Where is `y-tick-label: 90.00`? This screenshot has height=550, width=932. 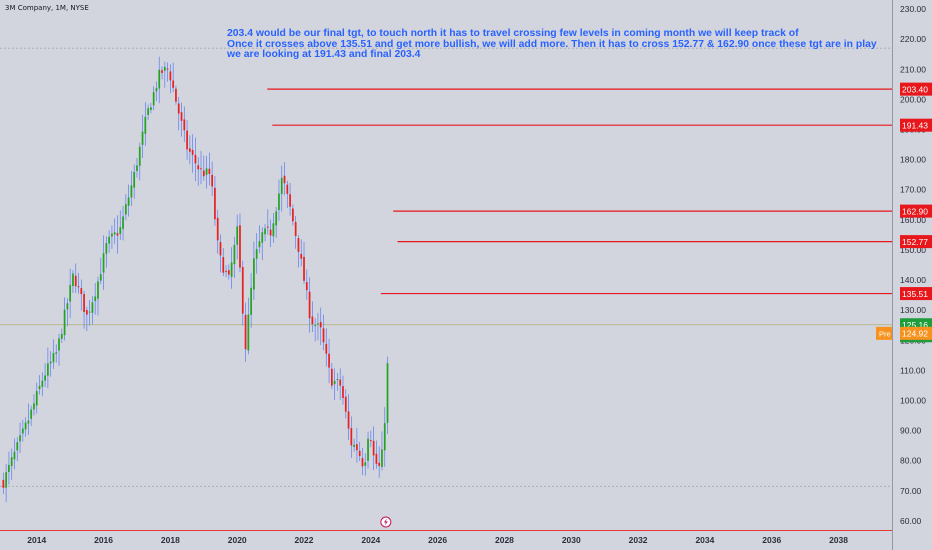
y-tick-label: 90.00 is located at coordinates (911, 431).